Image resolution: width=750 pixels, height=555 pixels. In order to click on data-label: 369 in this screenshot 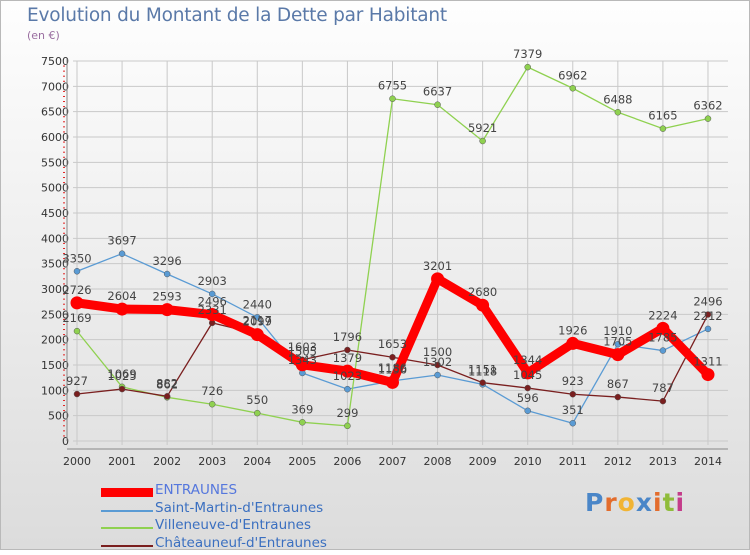, I will do `click(302, 409)`.